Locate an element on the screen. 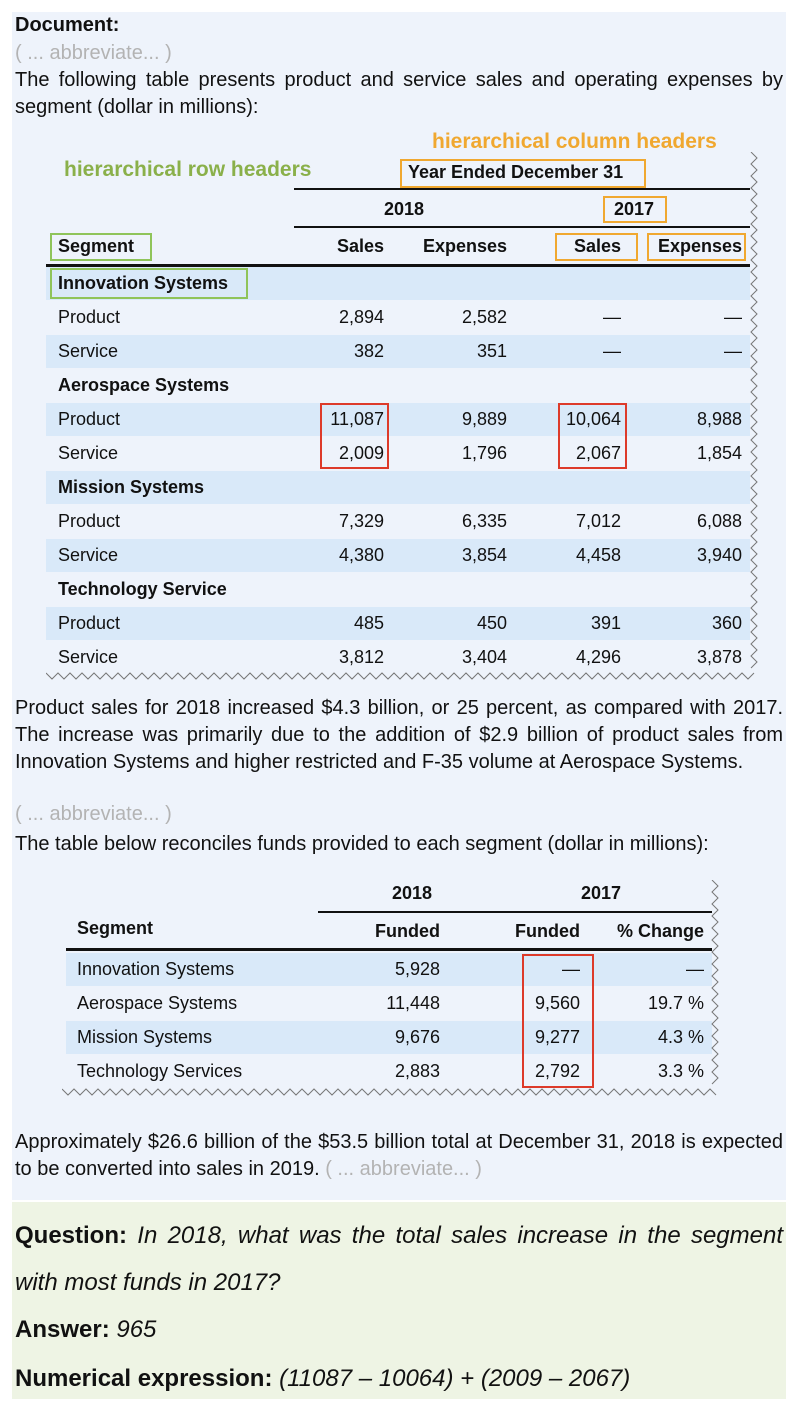 This screenshot has width=798, height=1409. t2-torn-edge-bottom is located at coordinates (390, 1093).